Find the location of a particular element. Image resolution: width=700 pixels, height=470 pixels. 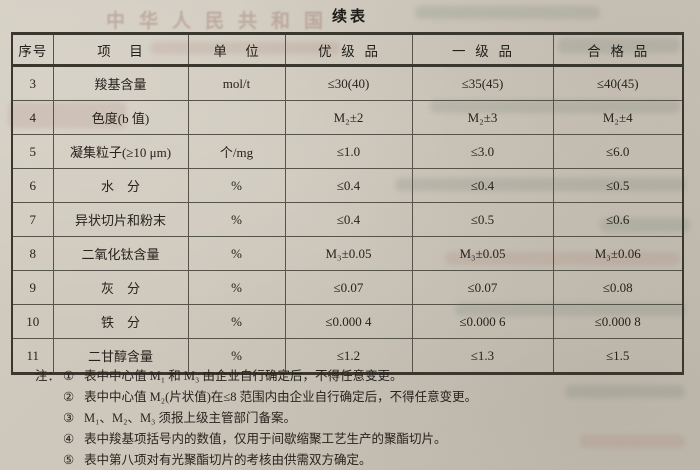

table-row: 4 色度(b 值) M₂±2 M₂±3 M₂±4 is located at coordinates (347, 117).